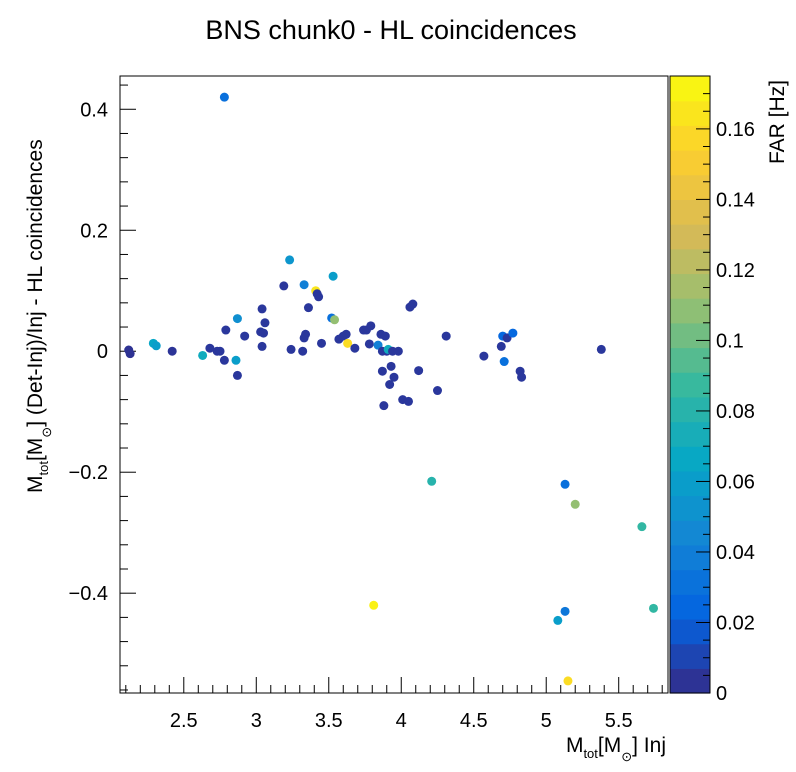  What do you see at coordinates (735, 412) in the screenshot?
I see `colorbar-tick-label: 0.08` at bounding box center [735, 412].